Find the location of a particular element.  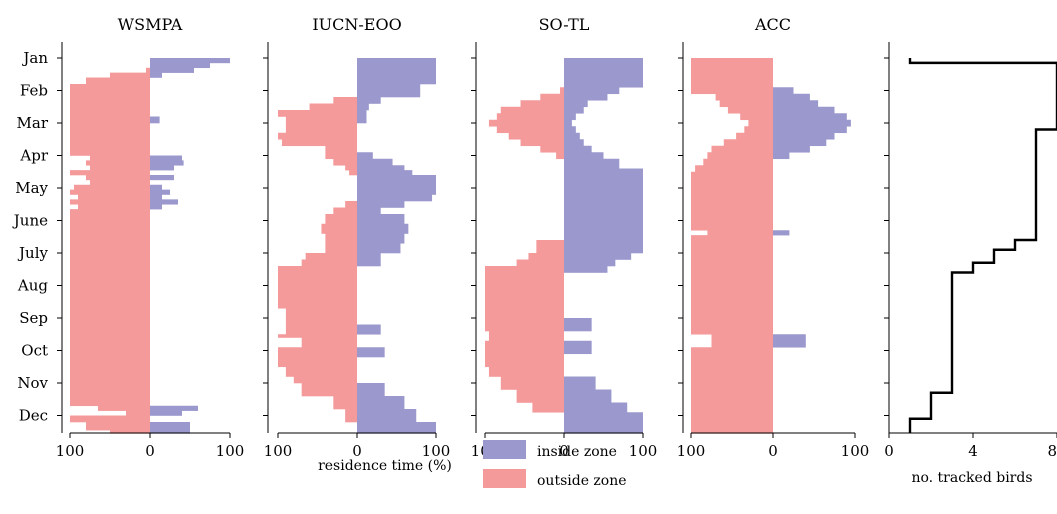

legend-label-inside: inside zone is located at coordinates (577, 452).